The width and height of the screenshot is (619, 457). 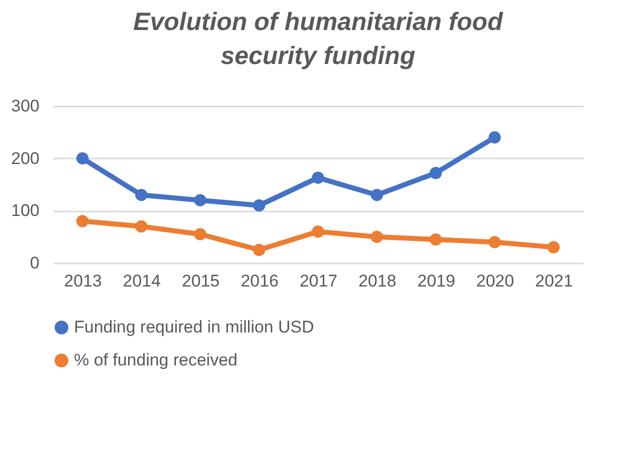 What do you see at coordinates (194, 327) in the screenshot?
I see `legend-label: Funding required in million USD` at bounding box center [194, 327].